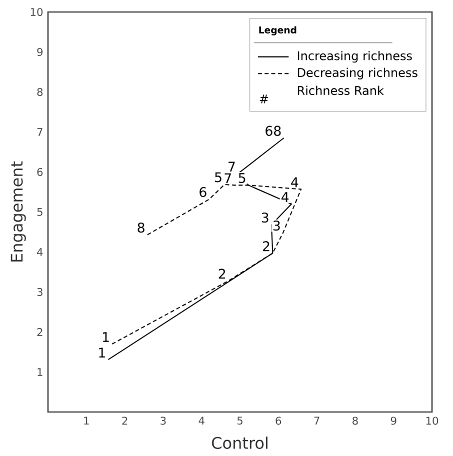  I want to click on x-tick-label: 9, so click(393, 420).